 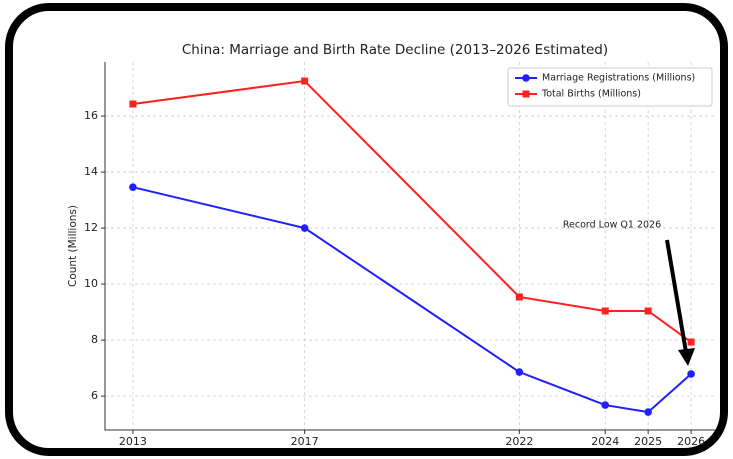 I want to click on x-tick-label: 2024, so click(x=605, y=441).